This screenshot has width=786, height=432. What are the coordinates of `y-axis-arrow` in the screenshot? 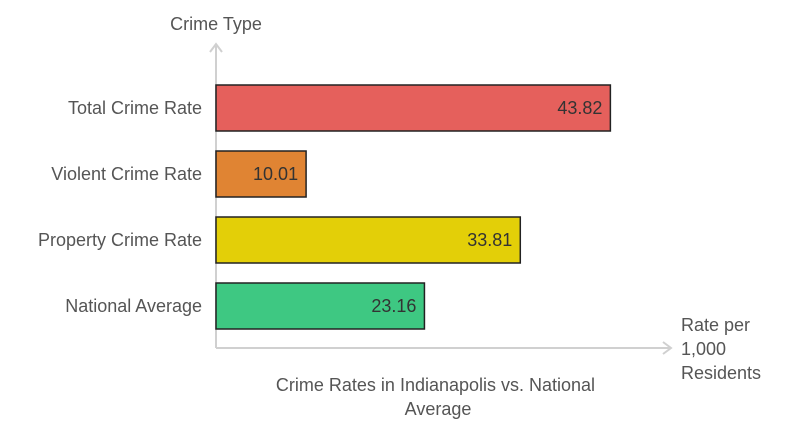 It's located at (216, 47).